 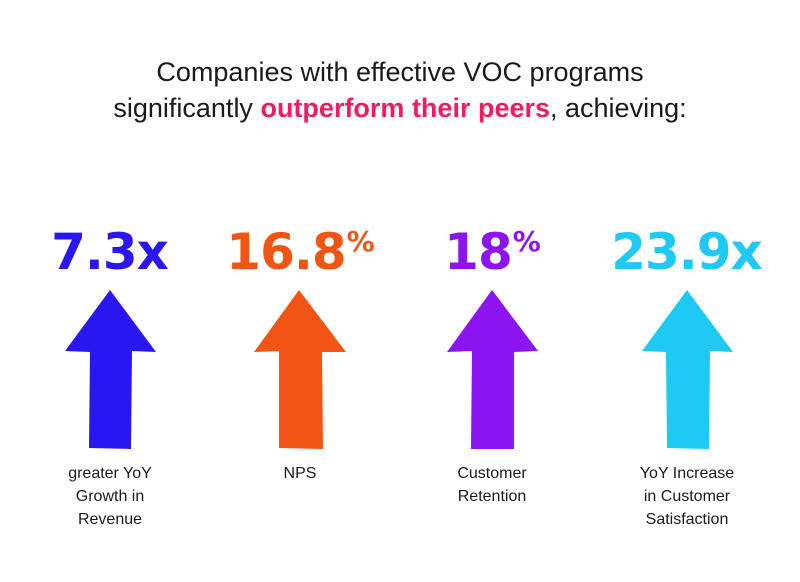 I want to click on stat-caption-line: YoY Increase, so click(x=687, y=473).